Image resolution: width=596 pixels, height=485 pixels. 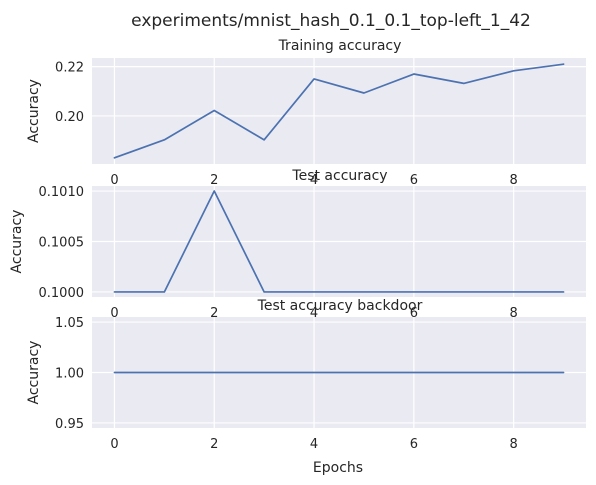 I want to click on y-tick-label: 0.95, so click(x=69, y=424).